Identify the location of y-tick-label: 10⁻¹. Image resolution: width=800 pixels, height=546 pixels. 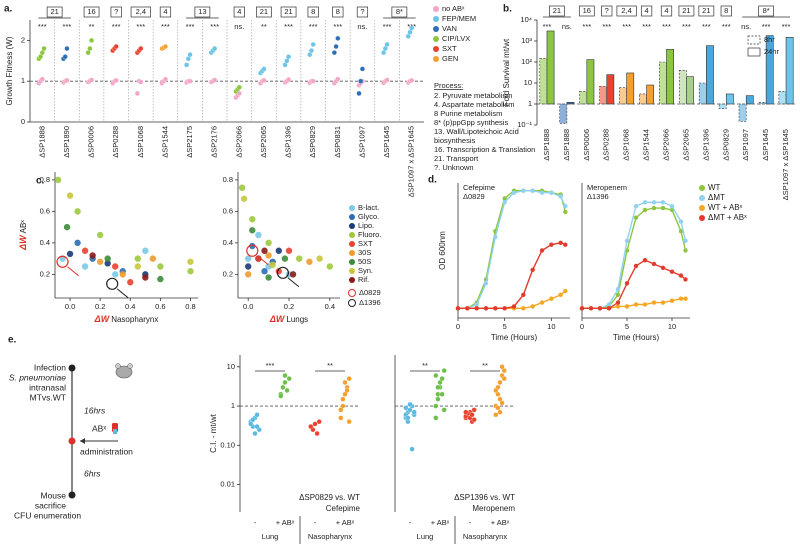
(524, 124).